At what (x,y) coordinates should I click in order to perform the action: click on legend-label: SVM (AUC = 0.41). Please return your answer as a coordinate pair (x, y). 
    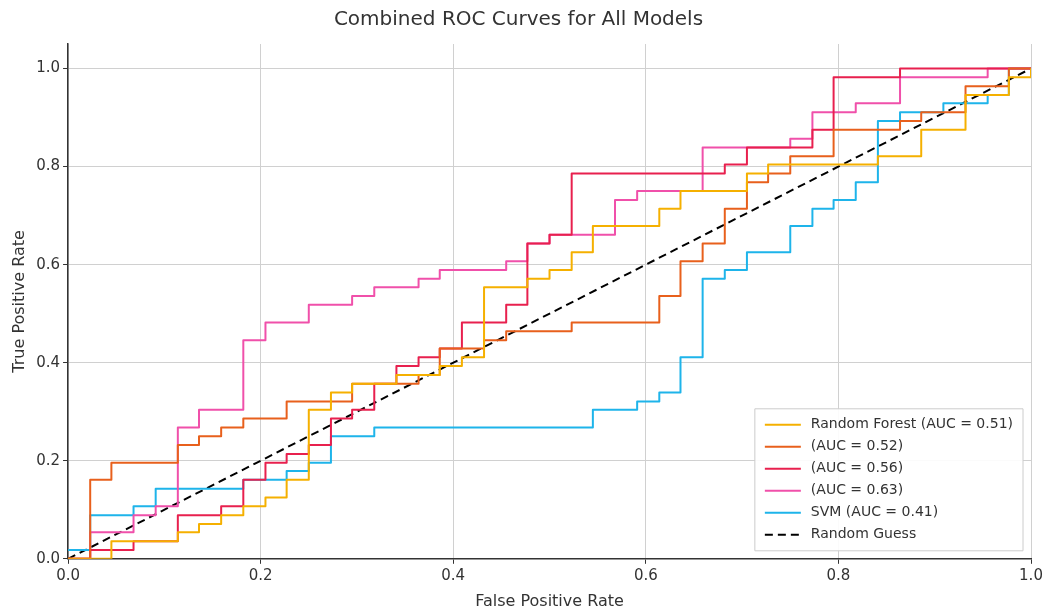
    Looking at the image, I should click on (874, 511).